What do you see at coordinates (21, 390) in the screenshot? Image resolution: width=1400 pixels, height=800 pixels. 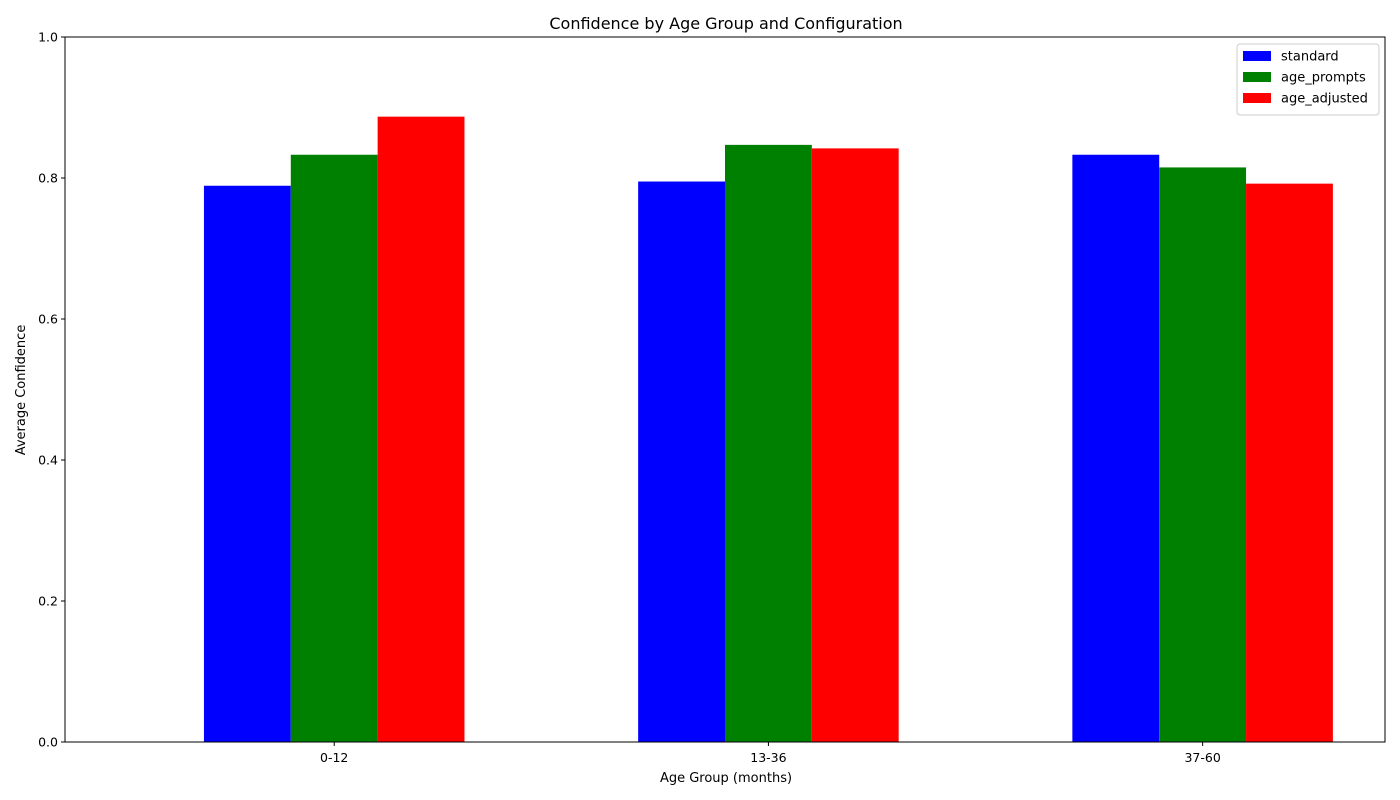 I see `y-axis-label: Average Confidence` at bounding box center [21, 390].